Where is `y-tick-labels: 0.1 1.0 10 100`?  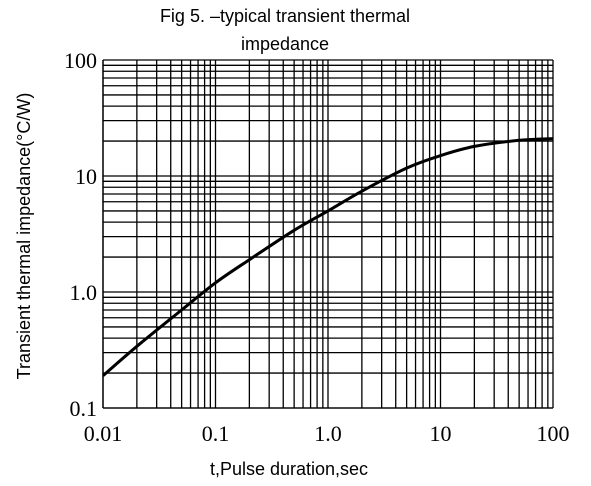
y-tick-labels: 0.1 1.0 10 100 is located at coordinates (80, 234).